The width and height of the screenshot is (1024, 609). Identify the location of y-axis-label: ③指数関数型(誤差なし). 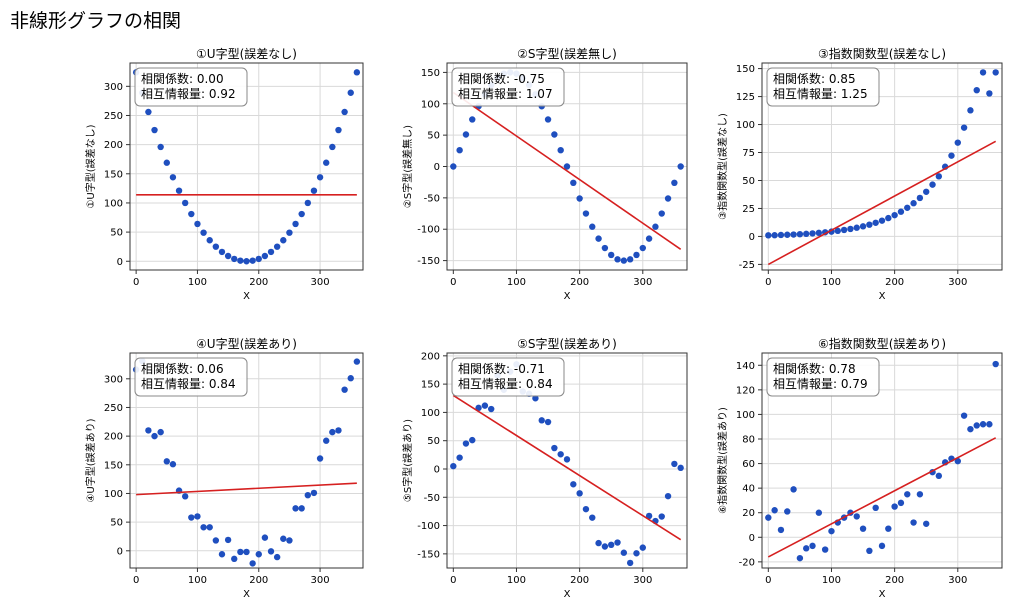
(722, 166).